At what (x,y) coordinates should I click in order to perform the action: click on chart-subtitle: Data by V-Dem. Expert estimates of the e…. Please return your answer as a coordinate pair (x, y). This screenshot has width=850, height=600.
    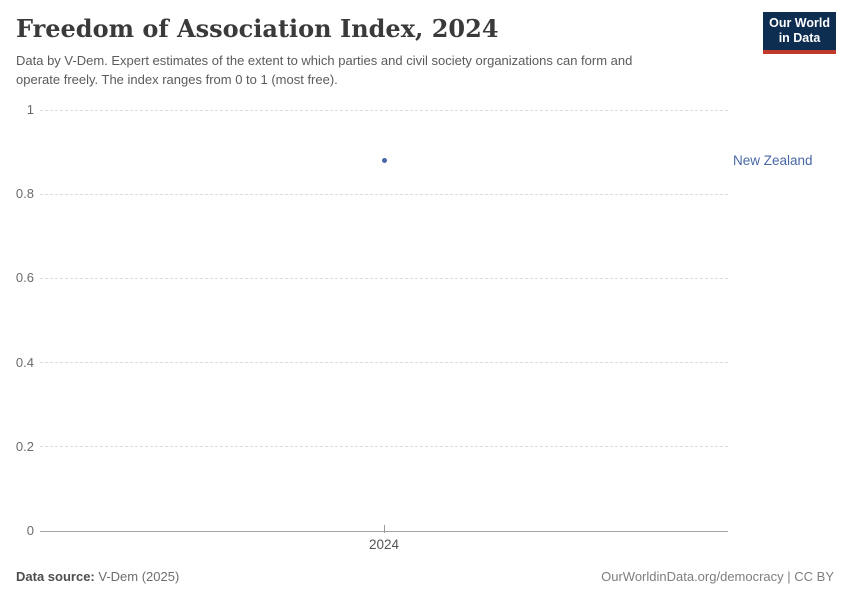
    Looking at the image, I should click on (324, 70).